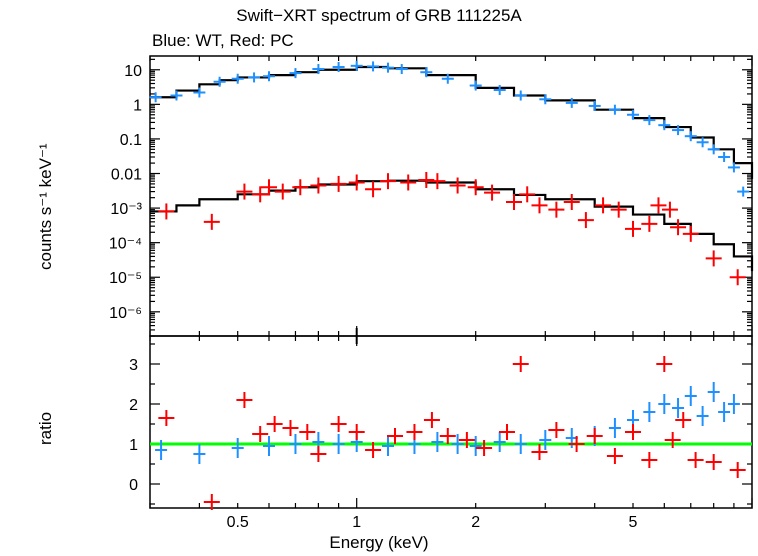  Describe the element at coordinates (379, 542) in the screenshot. I see `x-axis-label: Energy (keV)` at that location.